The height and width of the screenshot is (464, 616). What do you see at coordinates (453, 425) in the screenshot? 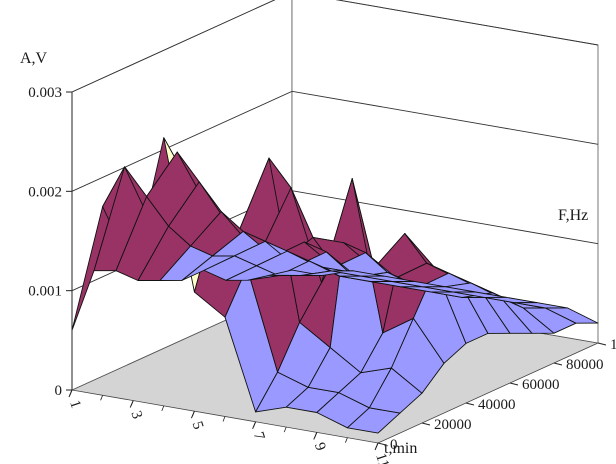
I see `y-tick-label: 20000` at bounding box center [453, 425].